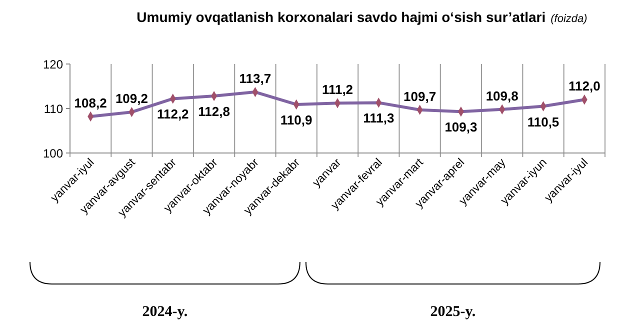 The height and width of the screenshot is (326, 634). I want to click on data-label: 113,7, so click(255, 78).